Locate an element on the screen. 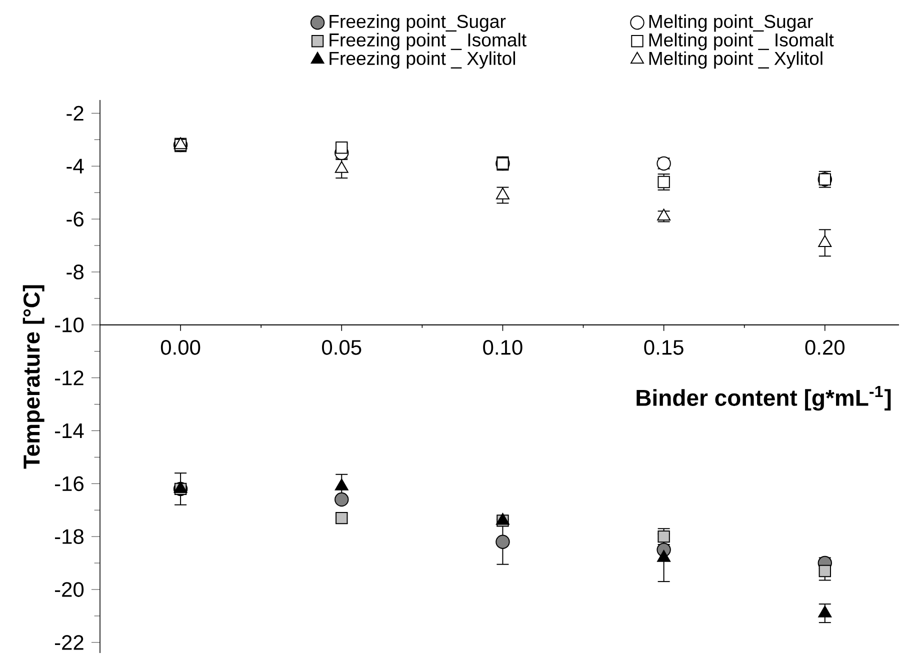 The image size is (900, 656). legend-label: Freezing point _ Xylitol is located at coordinates (423, 59).